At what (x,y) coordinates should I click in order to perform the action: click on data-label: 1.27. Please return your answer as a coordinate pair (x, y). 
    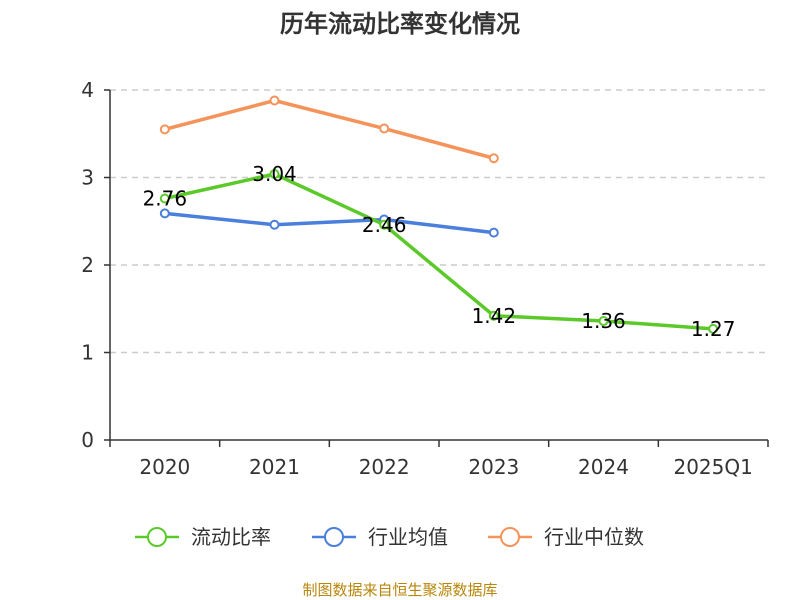
    Looking at the image, I should click on (713, 329).